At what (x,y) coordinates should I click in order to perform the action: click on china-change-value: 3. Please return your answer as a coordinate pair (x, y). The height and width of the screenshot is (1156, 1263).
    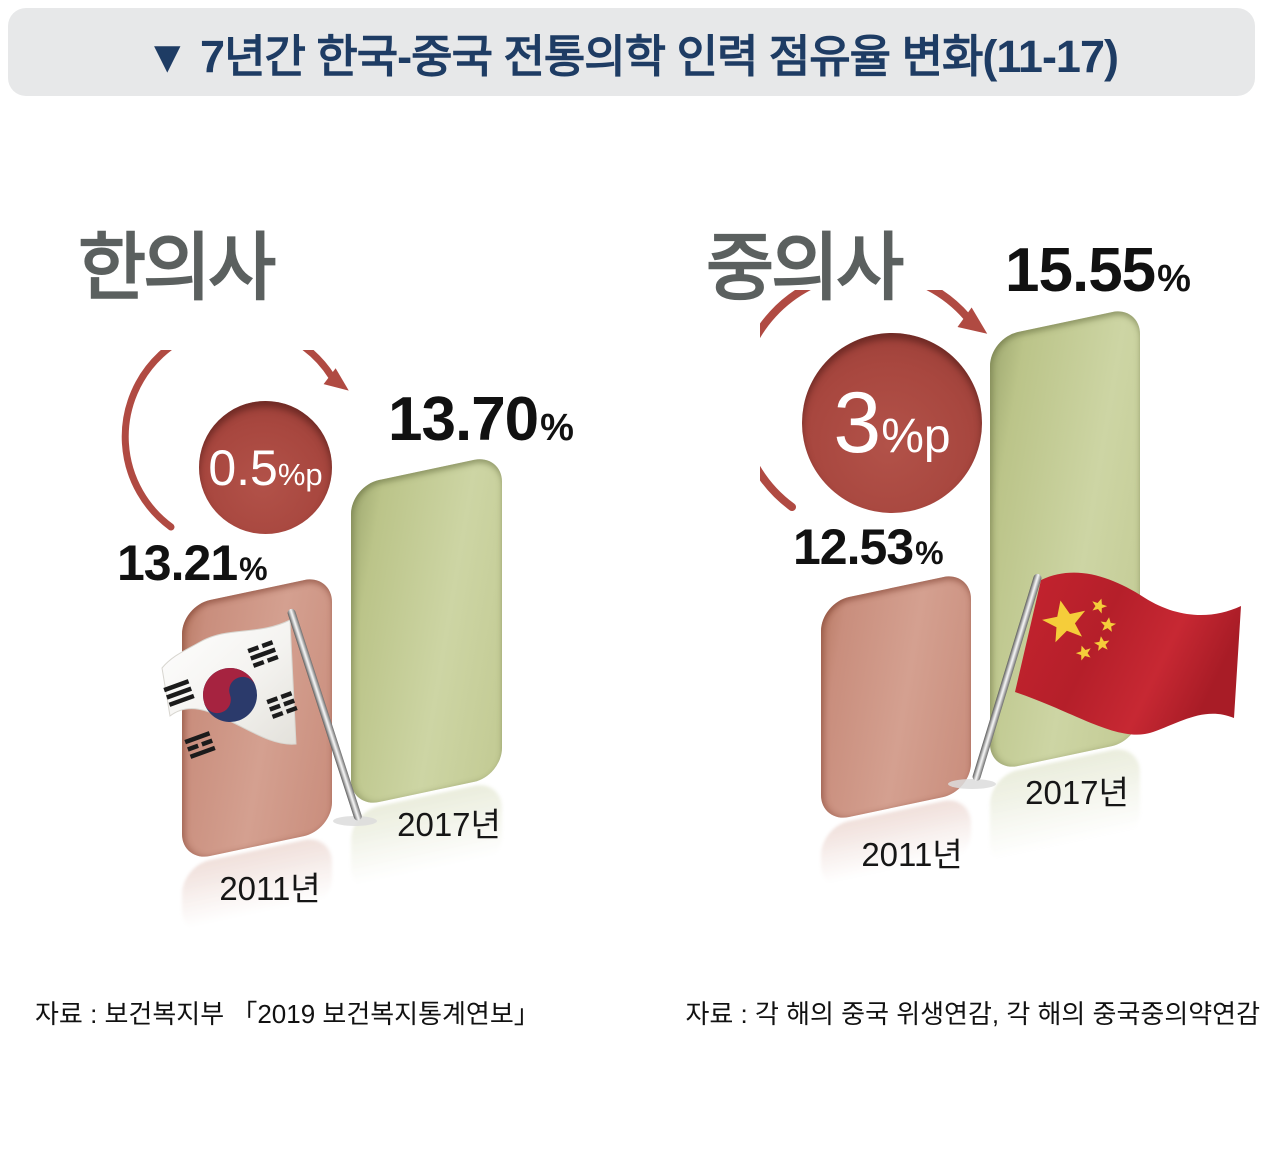
    Looking at the image, I should click on (857, 422).